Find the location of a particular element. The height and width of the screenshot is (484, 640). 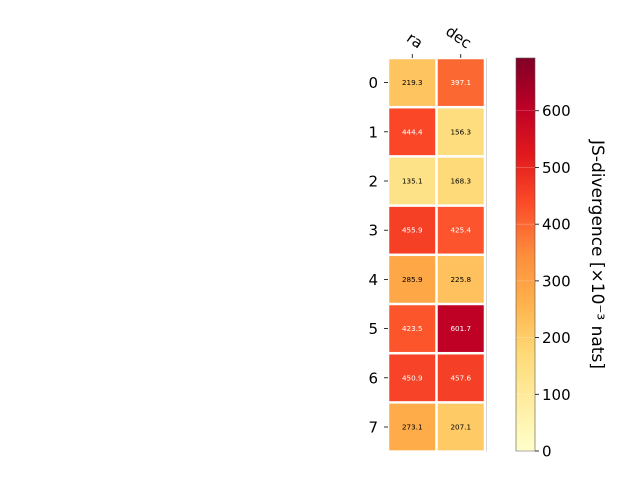

colorbar-gradient is located at coordinates (525, 254).